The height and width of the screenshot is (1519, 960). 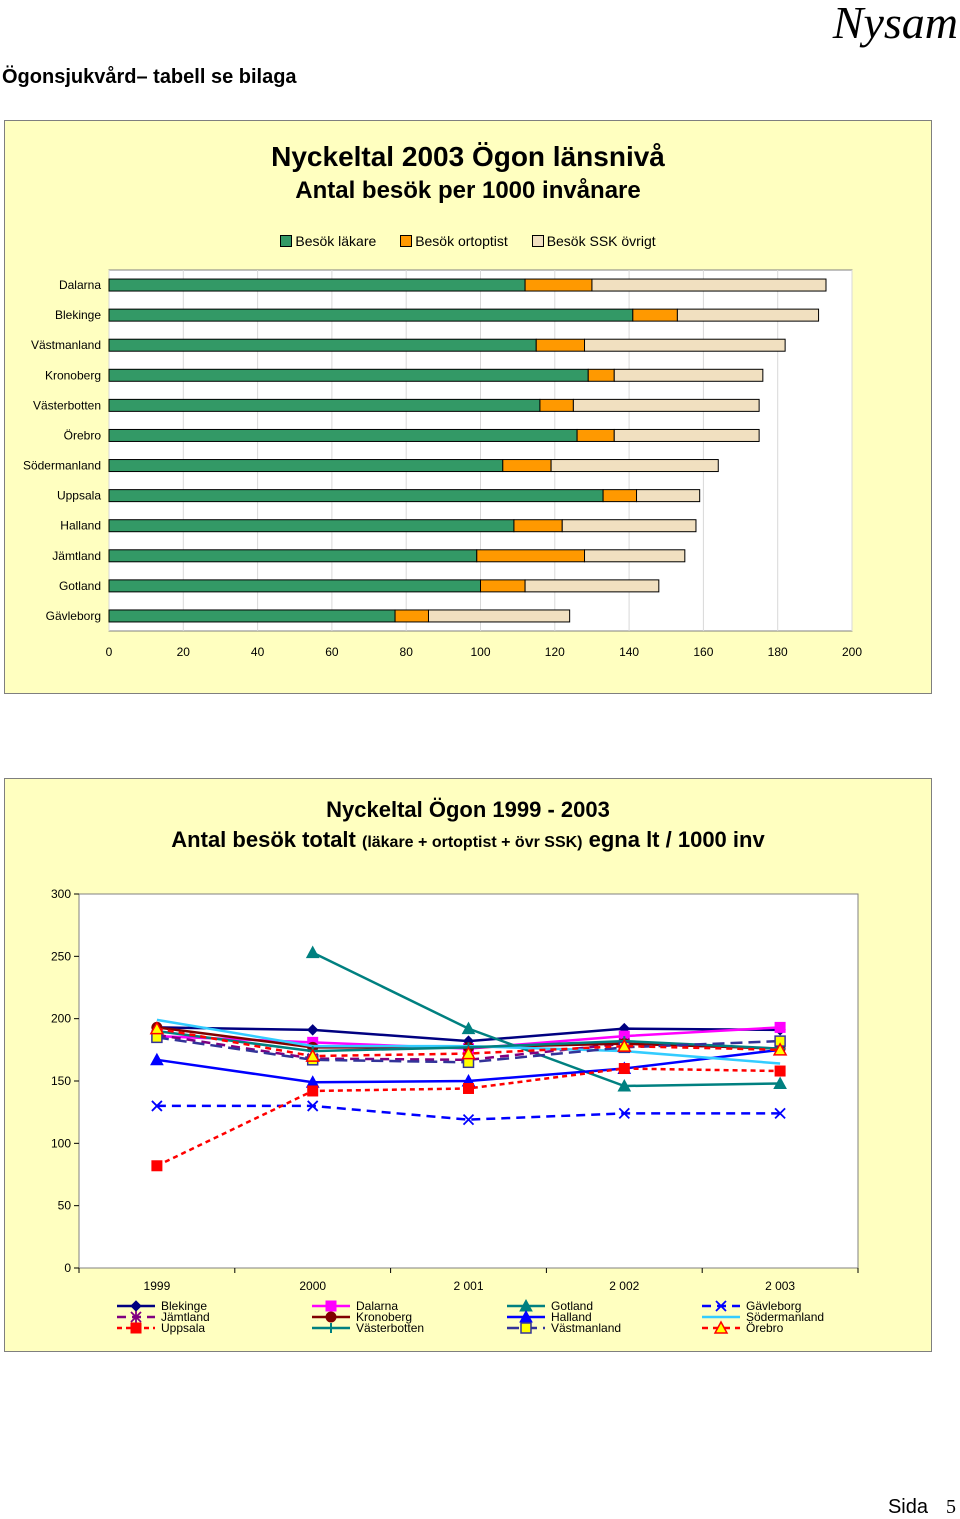 What do you see at coordinates (368, 1328) in the screenshot?
I see `legend-entry-v-sterbotten: Västerbotten` at bounding box center [368, 1328].